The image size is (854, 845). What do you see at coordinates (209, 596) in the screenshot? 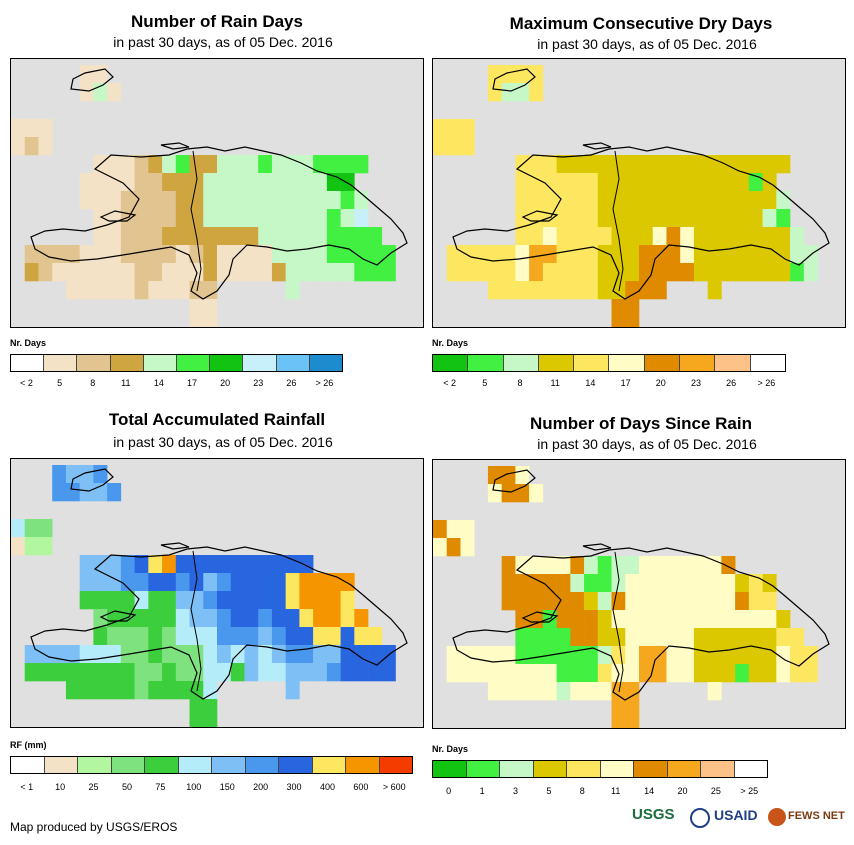
I see `total-rainfall-map` at bounding box center [209, 596].